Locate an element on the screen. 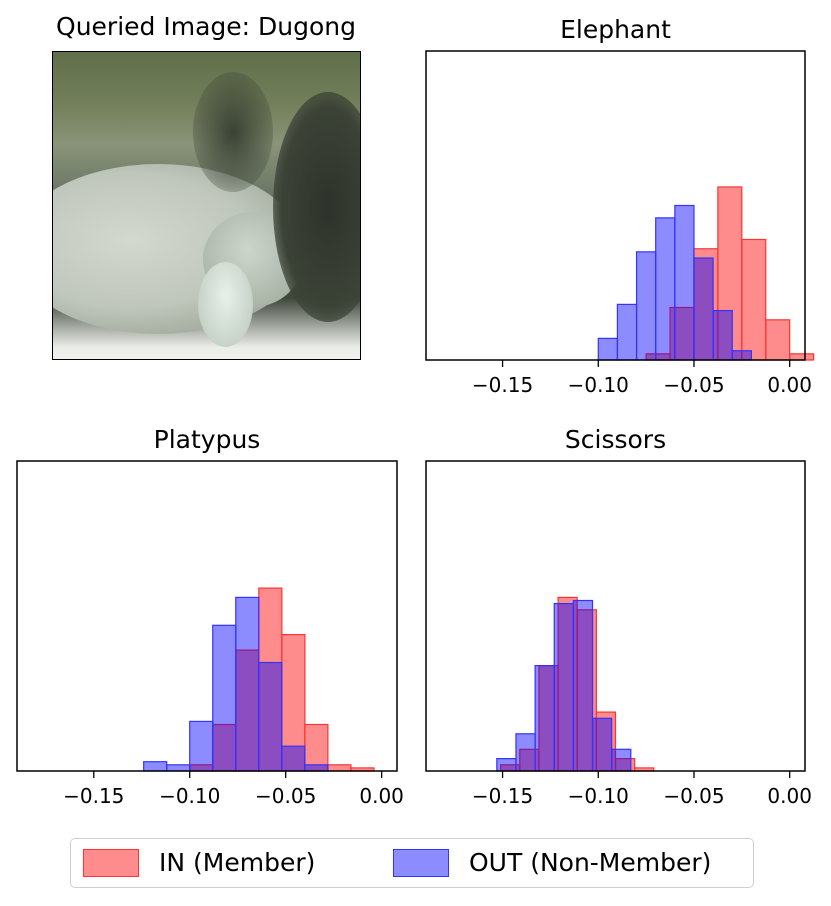 This screenshot has width=831, height=906. legend-item-out: OUT (Non-Member) is located at coordinates (552, 862).